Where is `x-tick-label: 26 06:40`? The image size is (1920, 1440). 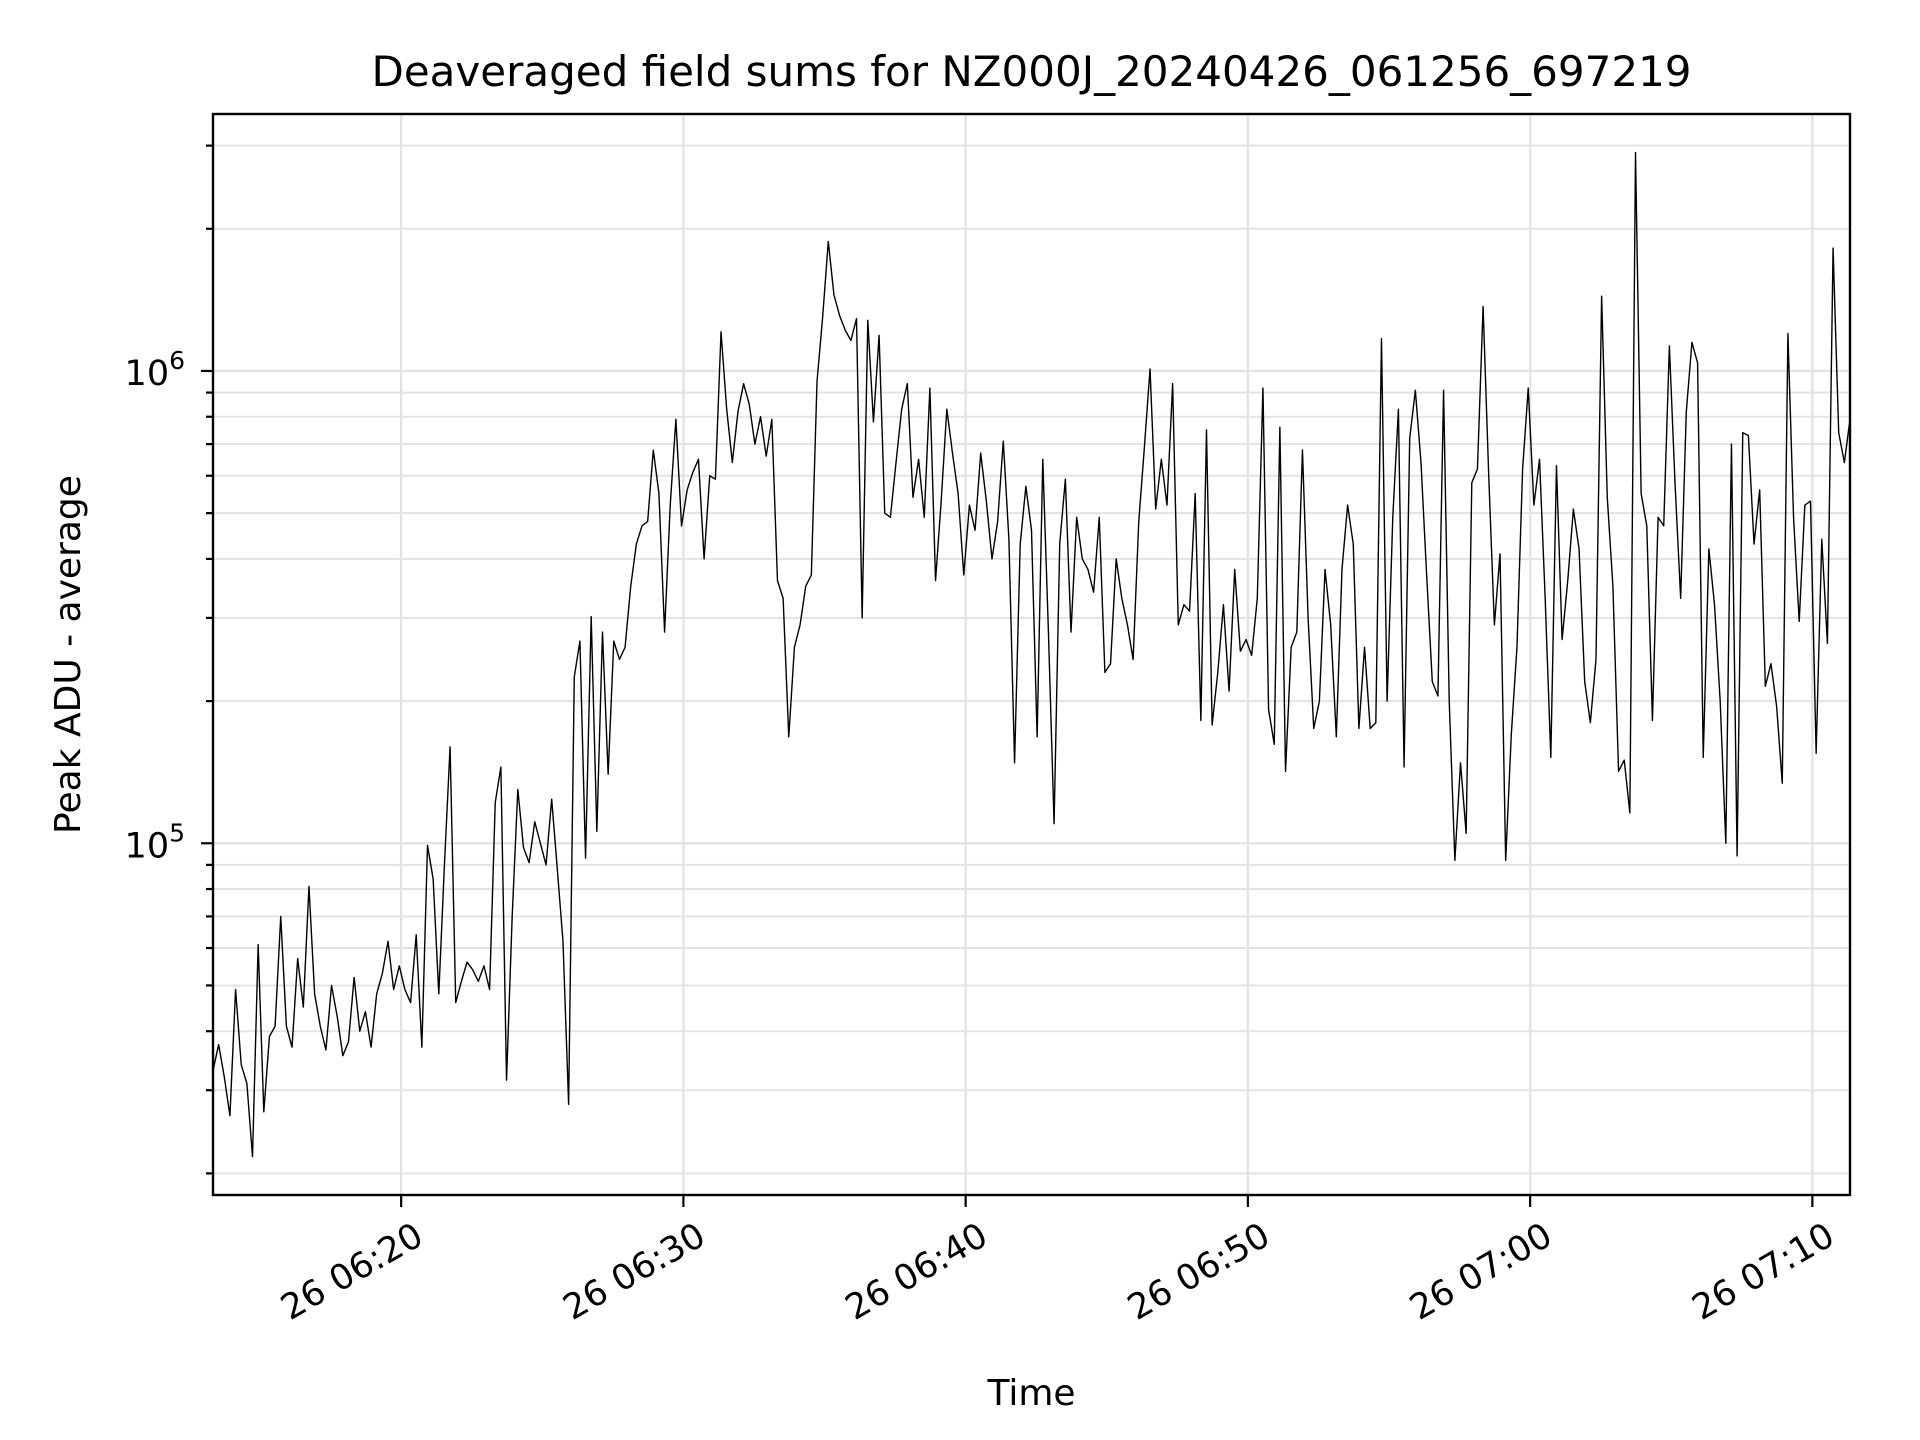
x-tick-label: 26 06:40 is located at coordinates (917, 1272).